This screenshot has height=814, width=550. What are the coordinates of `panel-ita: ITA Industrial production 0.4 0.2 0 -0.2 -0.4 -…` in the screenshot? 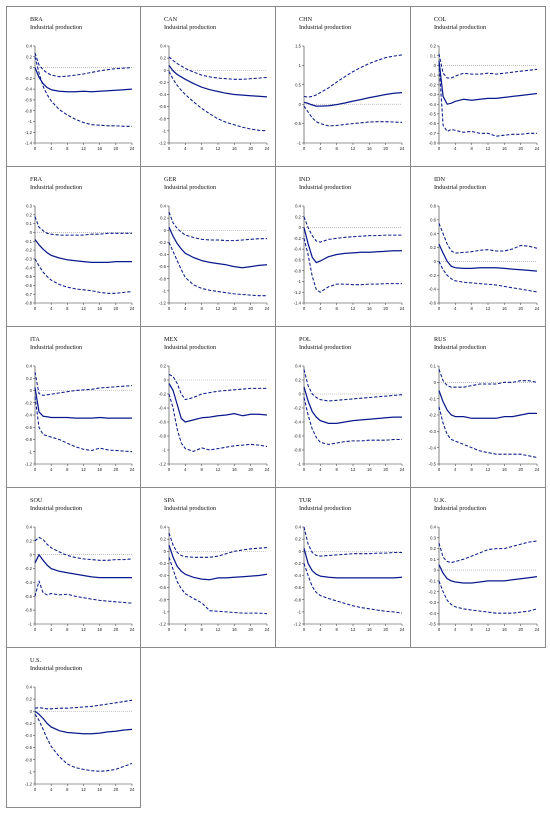 It's located at (73, 407).